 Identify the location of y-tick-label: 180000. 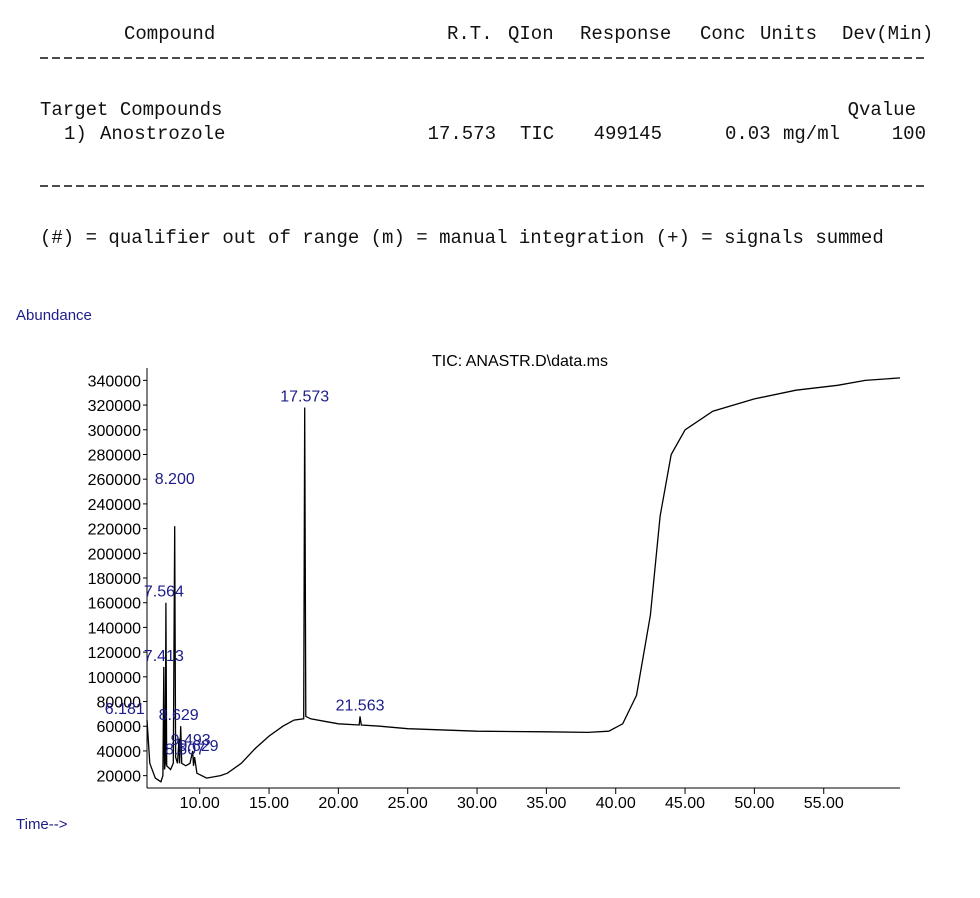
(114, 579).